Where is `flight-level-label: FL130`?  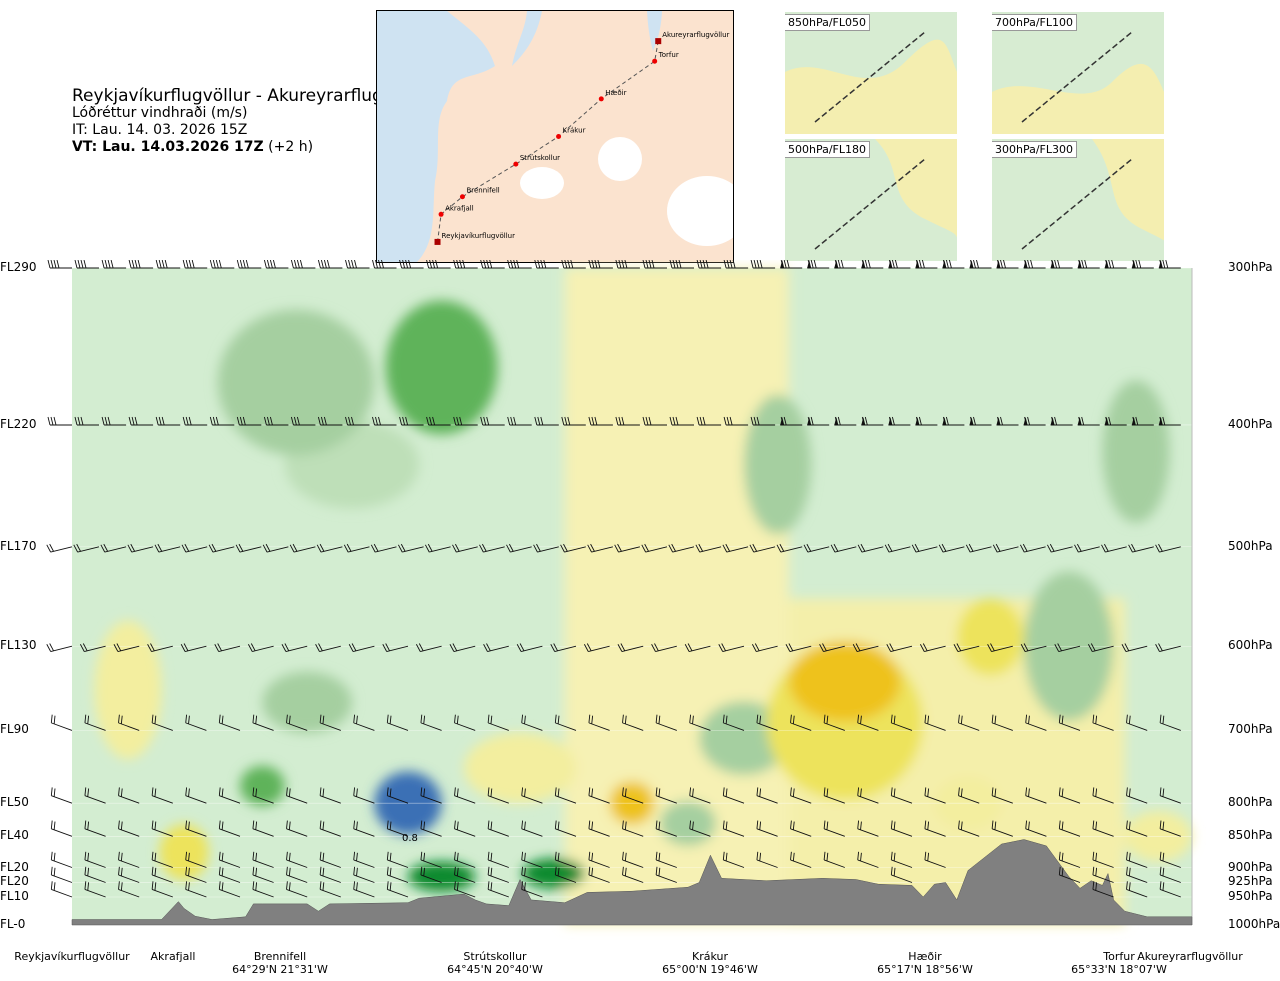
flight-level-label: FL130 is located at coordinates (18, 645).